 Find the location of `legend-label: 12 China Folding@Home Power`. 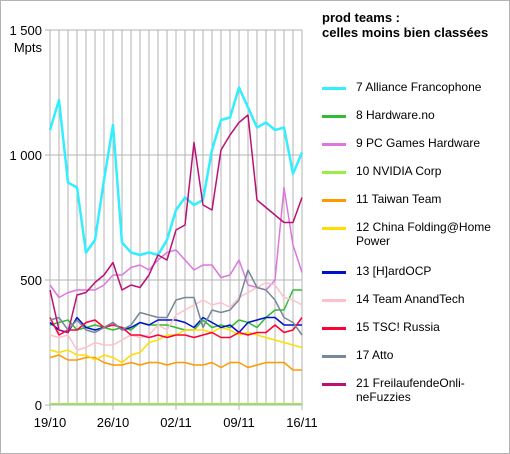

legend-label: 12 China Folding@Home Power is located at coordinates (423, 234).